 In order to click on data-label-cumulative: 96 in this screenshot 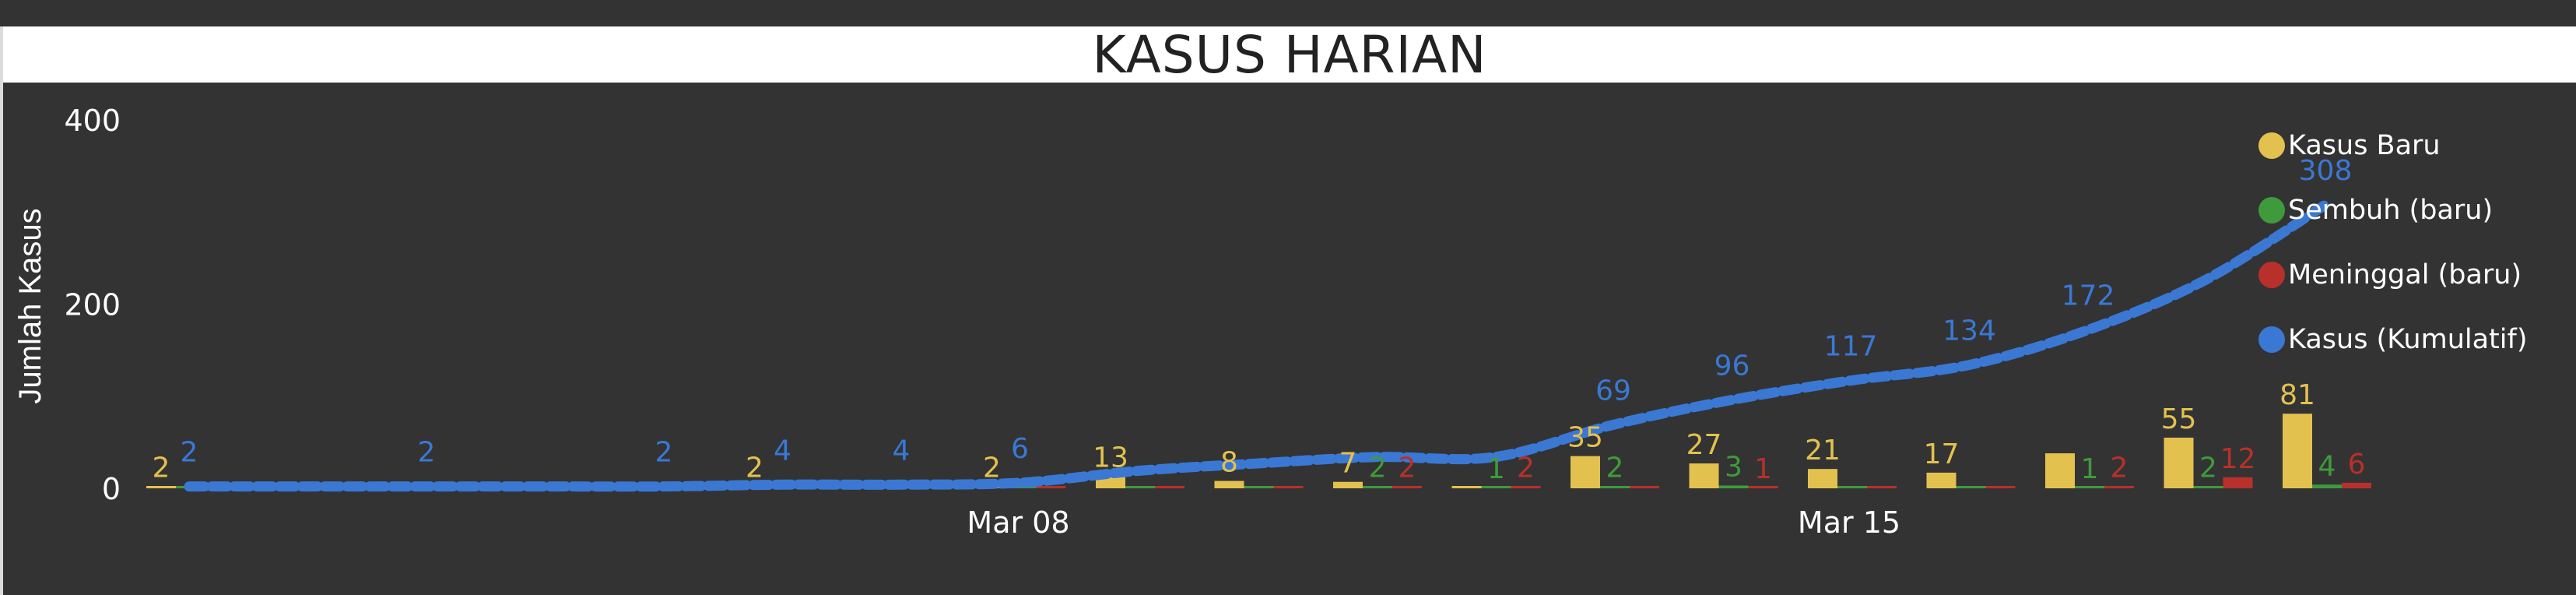, I will do `click(1732, 366)`.